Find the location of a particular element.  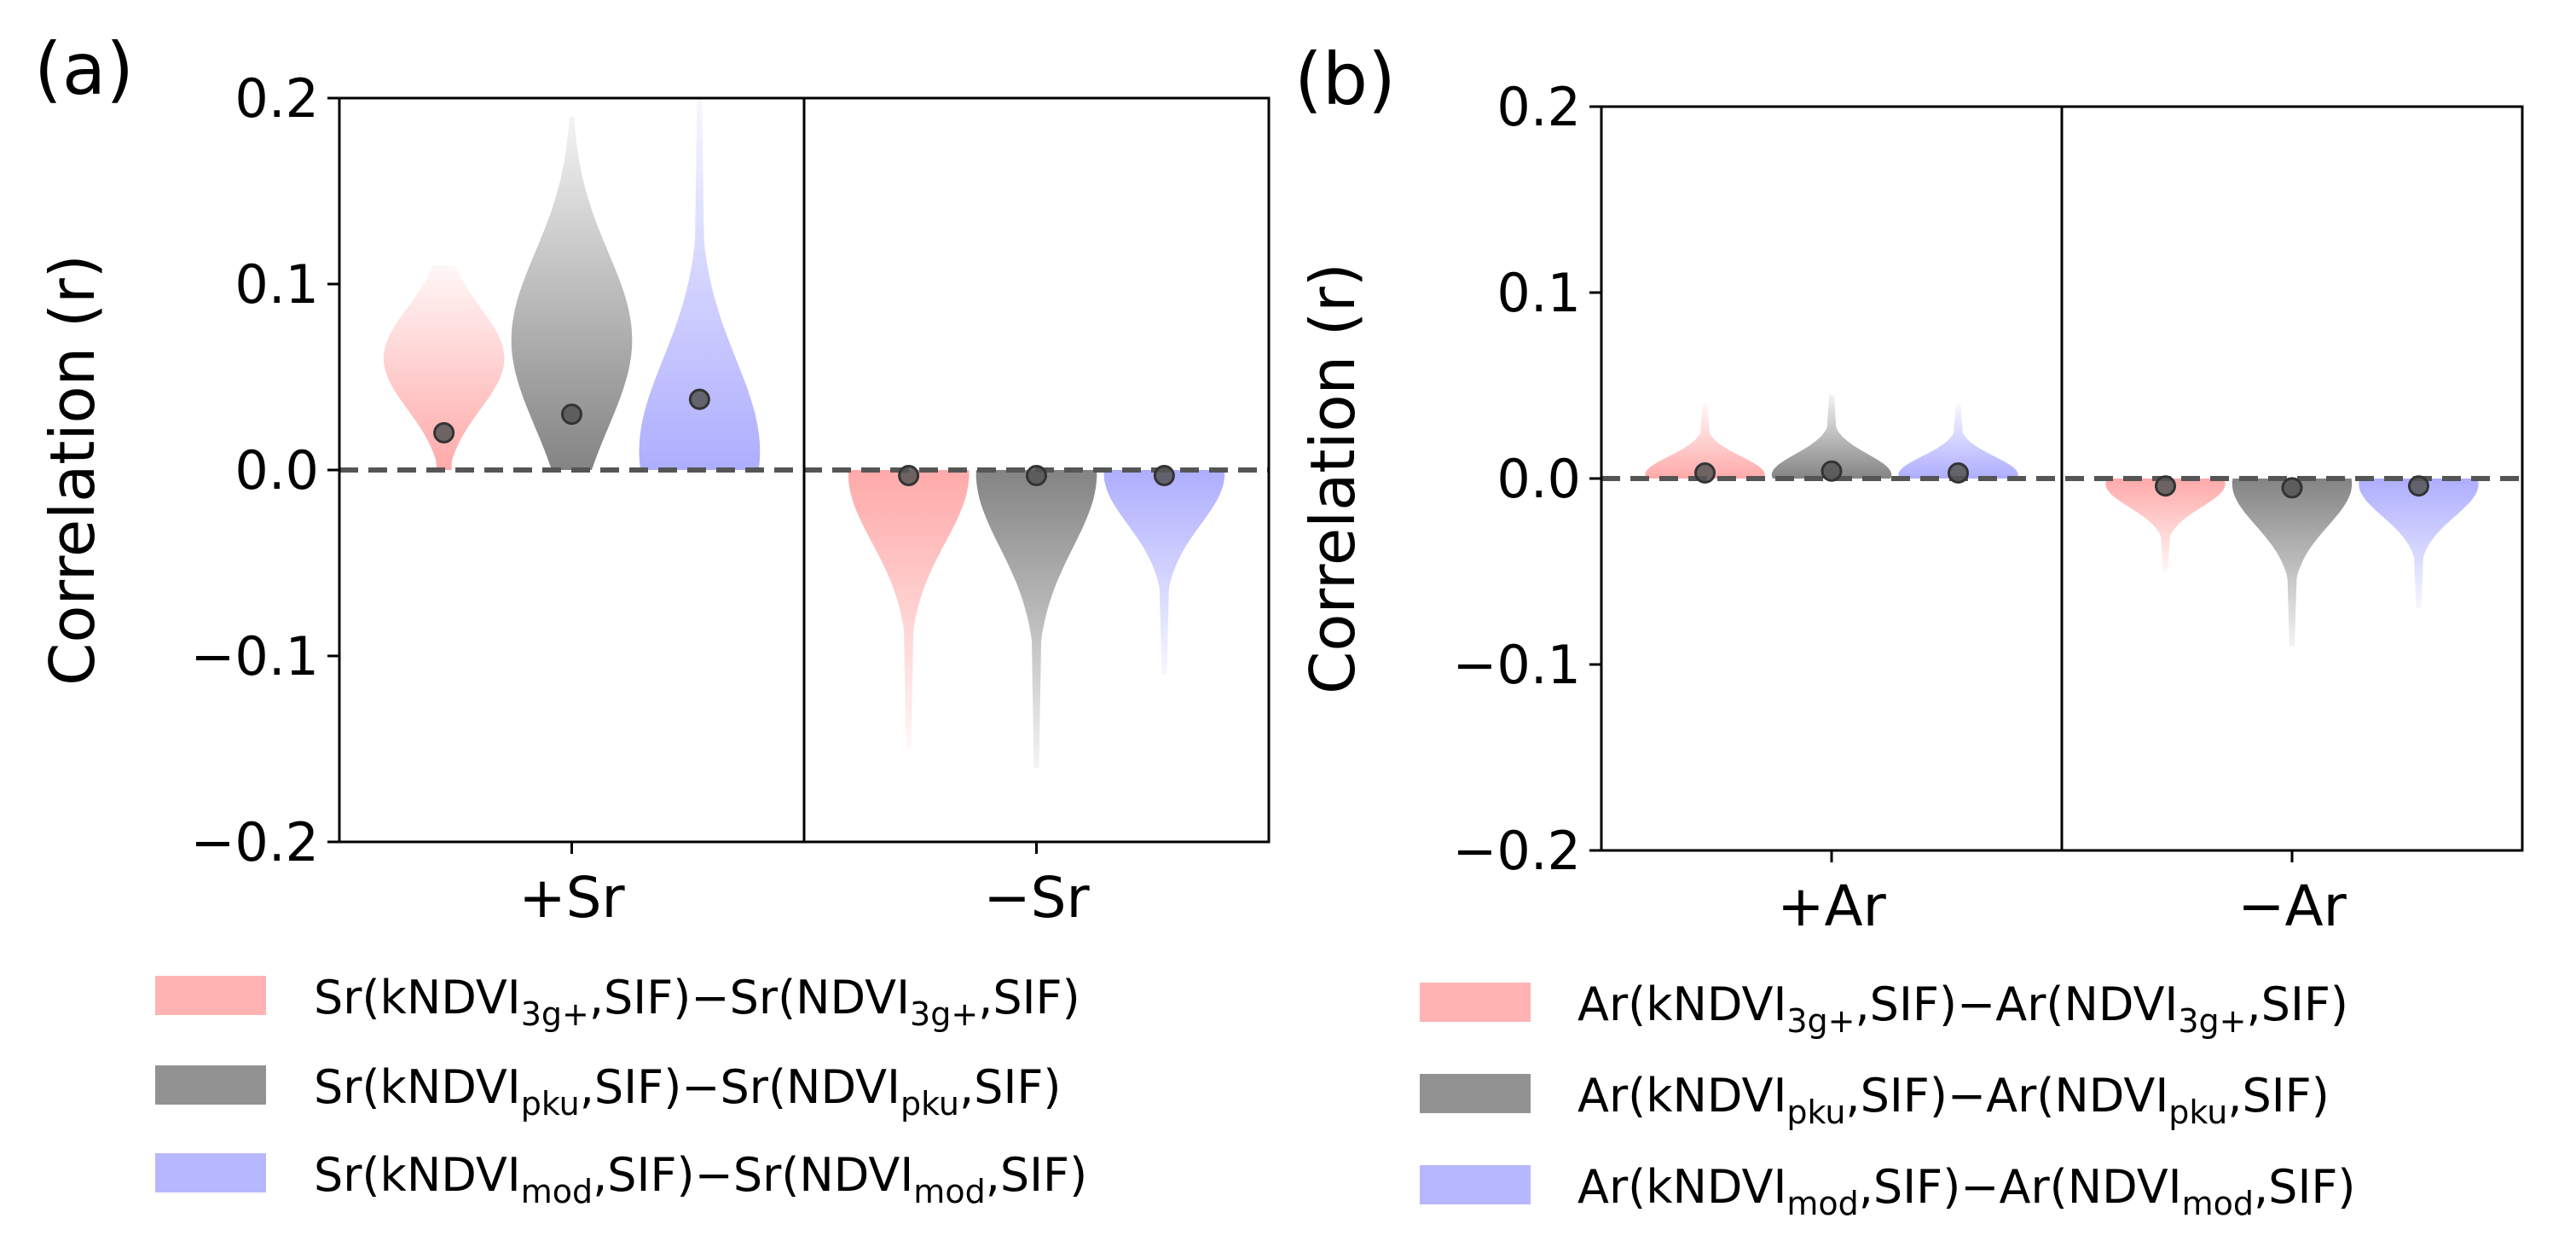

legend-label: Sr(kNDVI3g+,SIF)−Sr(NDVI3g+,SIF) is located at coordinates (697, 1002).